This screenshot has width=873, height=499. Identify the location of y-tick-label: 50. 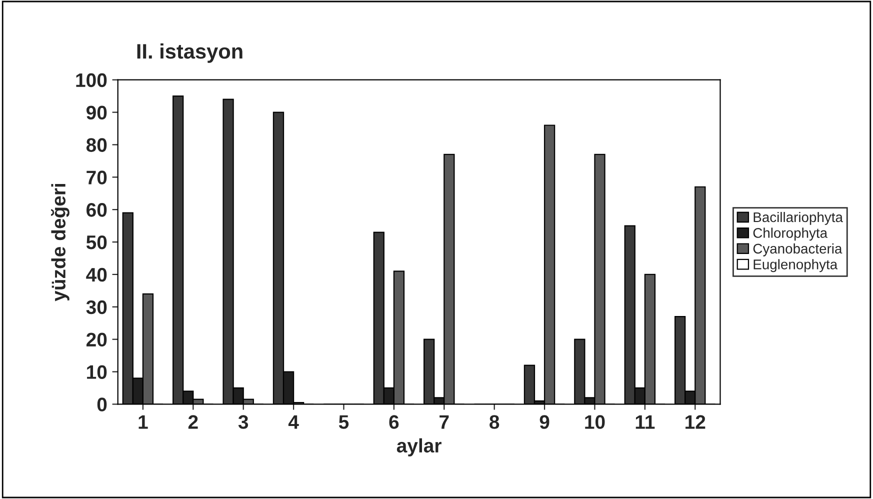
(96, 242).